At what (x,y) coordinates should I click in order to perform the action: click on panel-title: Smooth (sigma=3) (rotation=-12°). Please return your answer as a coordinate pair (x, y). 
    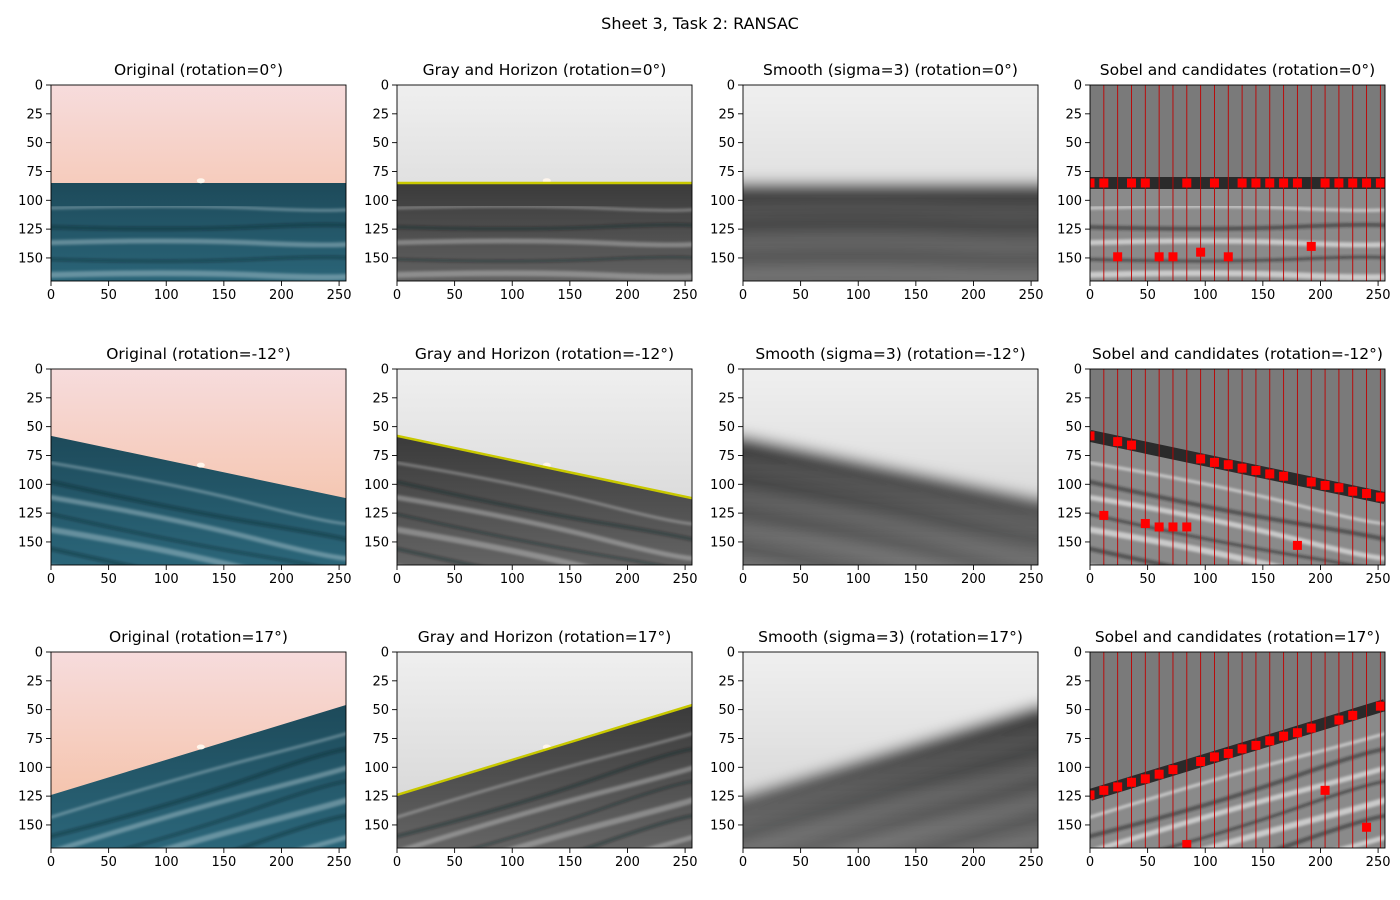
    Looking at the image, I should click on (890, 354).